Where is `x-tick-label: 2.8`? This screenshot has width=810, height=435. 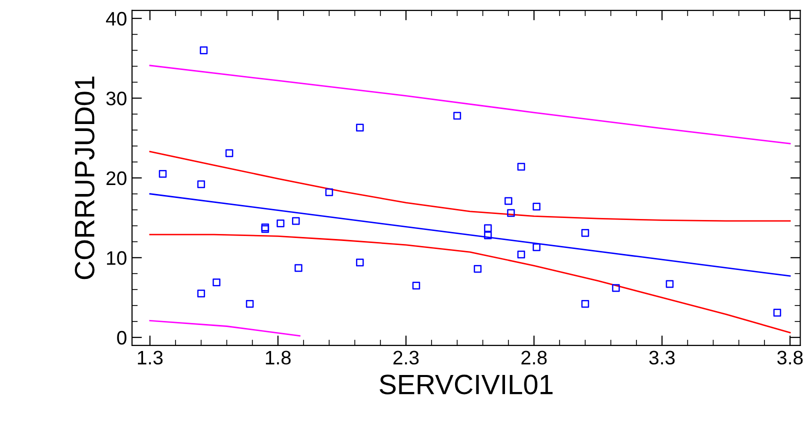
x-tick-label: 2.8 is located at coordinates (534, 357).